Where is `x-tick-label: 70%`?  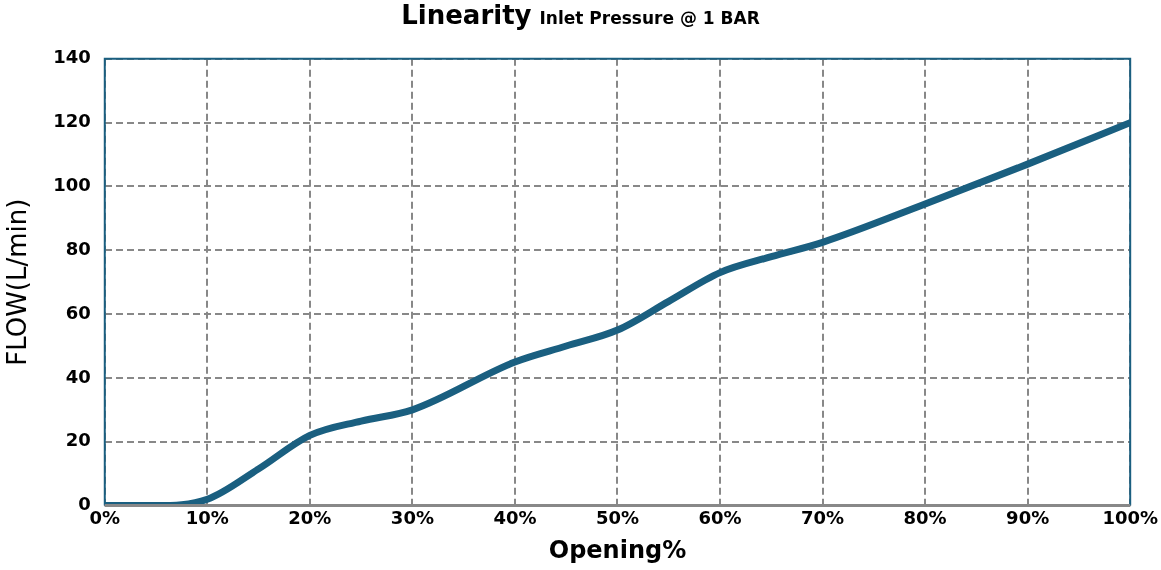 x-tick-label: 70% is located at coordinates (823, 518).